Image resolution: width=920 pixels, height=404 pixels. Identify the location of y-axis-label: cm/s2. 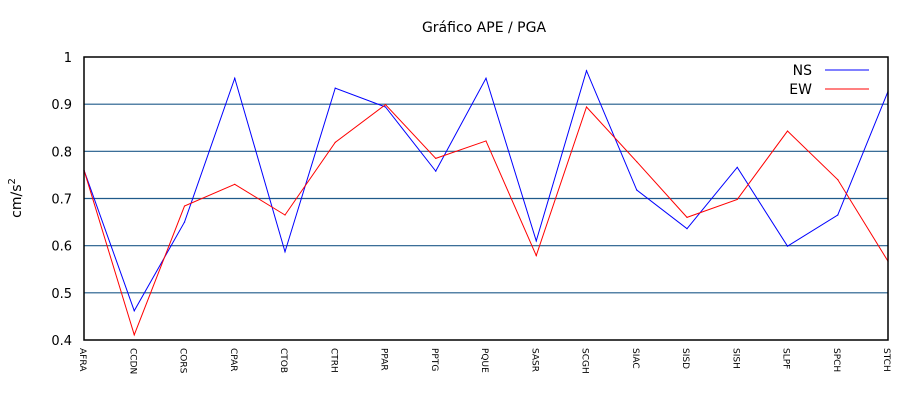
(16, 198).